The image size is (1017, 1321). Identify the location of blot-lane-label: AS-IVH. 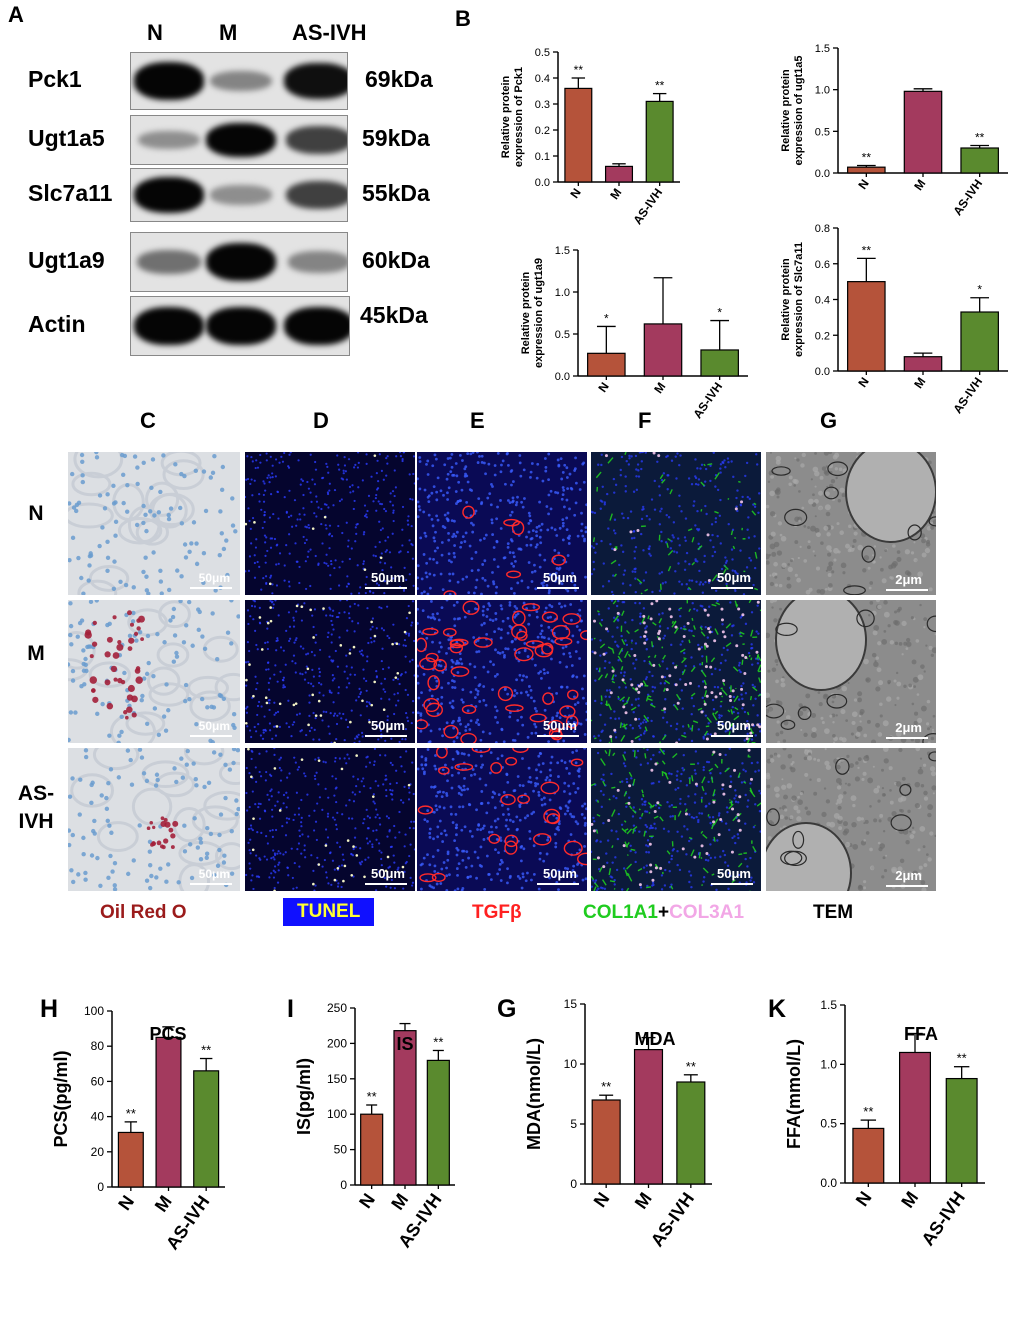
(329, 32).